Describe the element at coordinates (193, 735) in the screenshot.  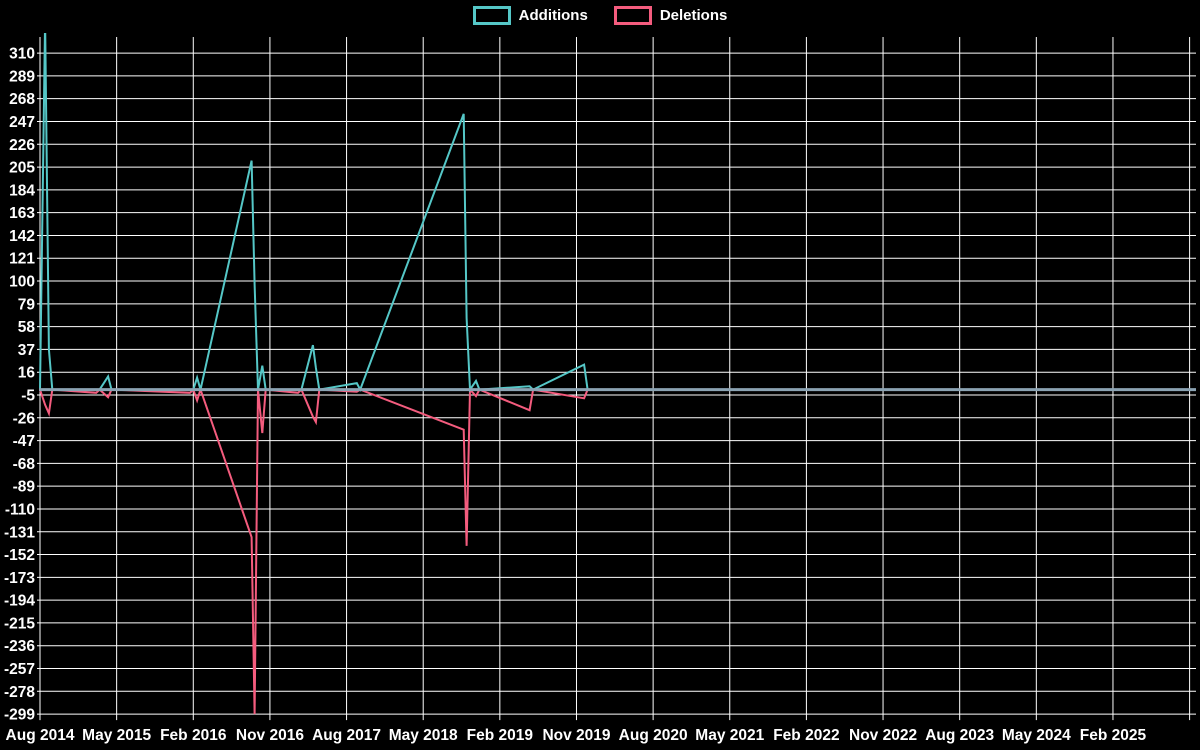
I see `x-tick-label: Feb 2016` at that location.